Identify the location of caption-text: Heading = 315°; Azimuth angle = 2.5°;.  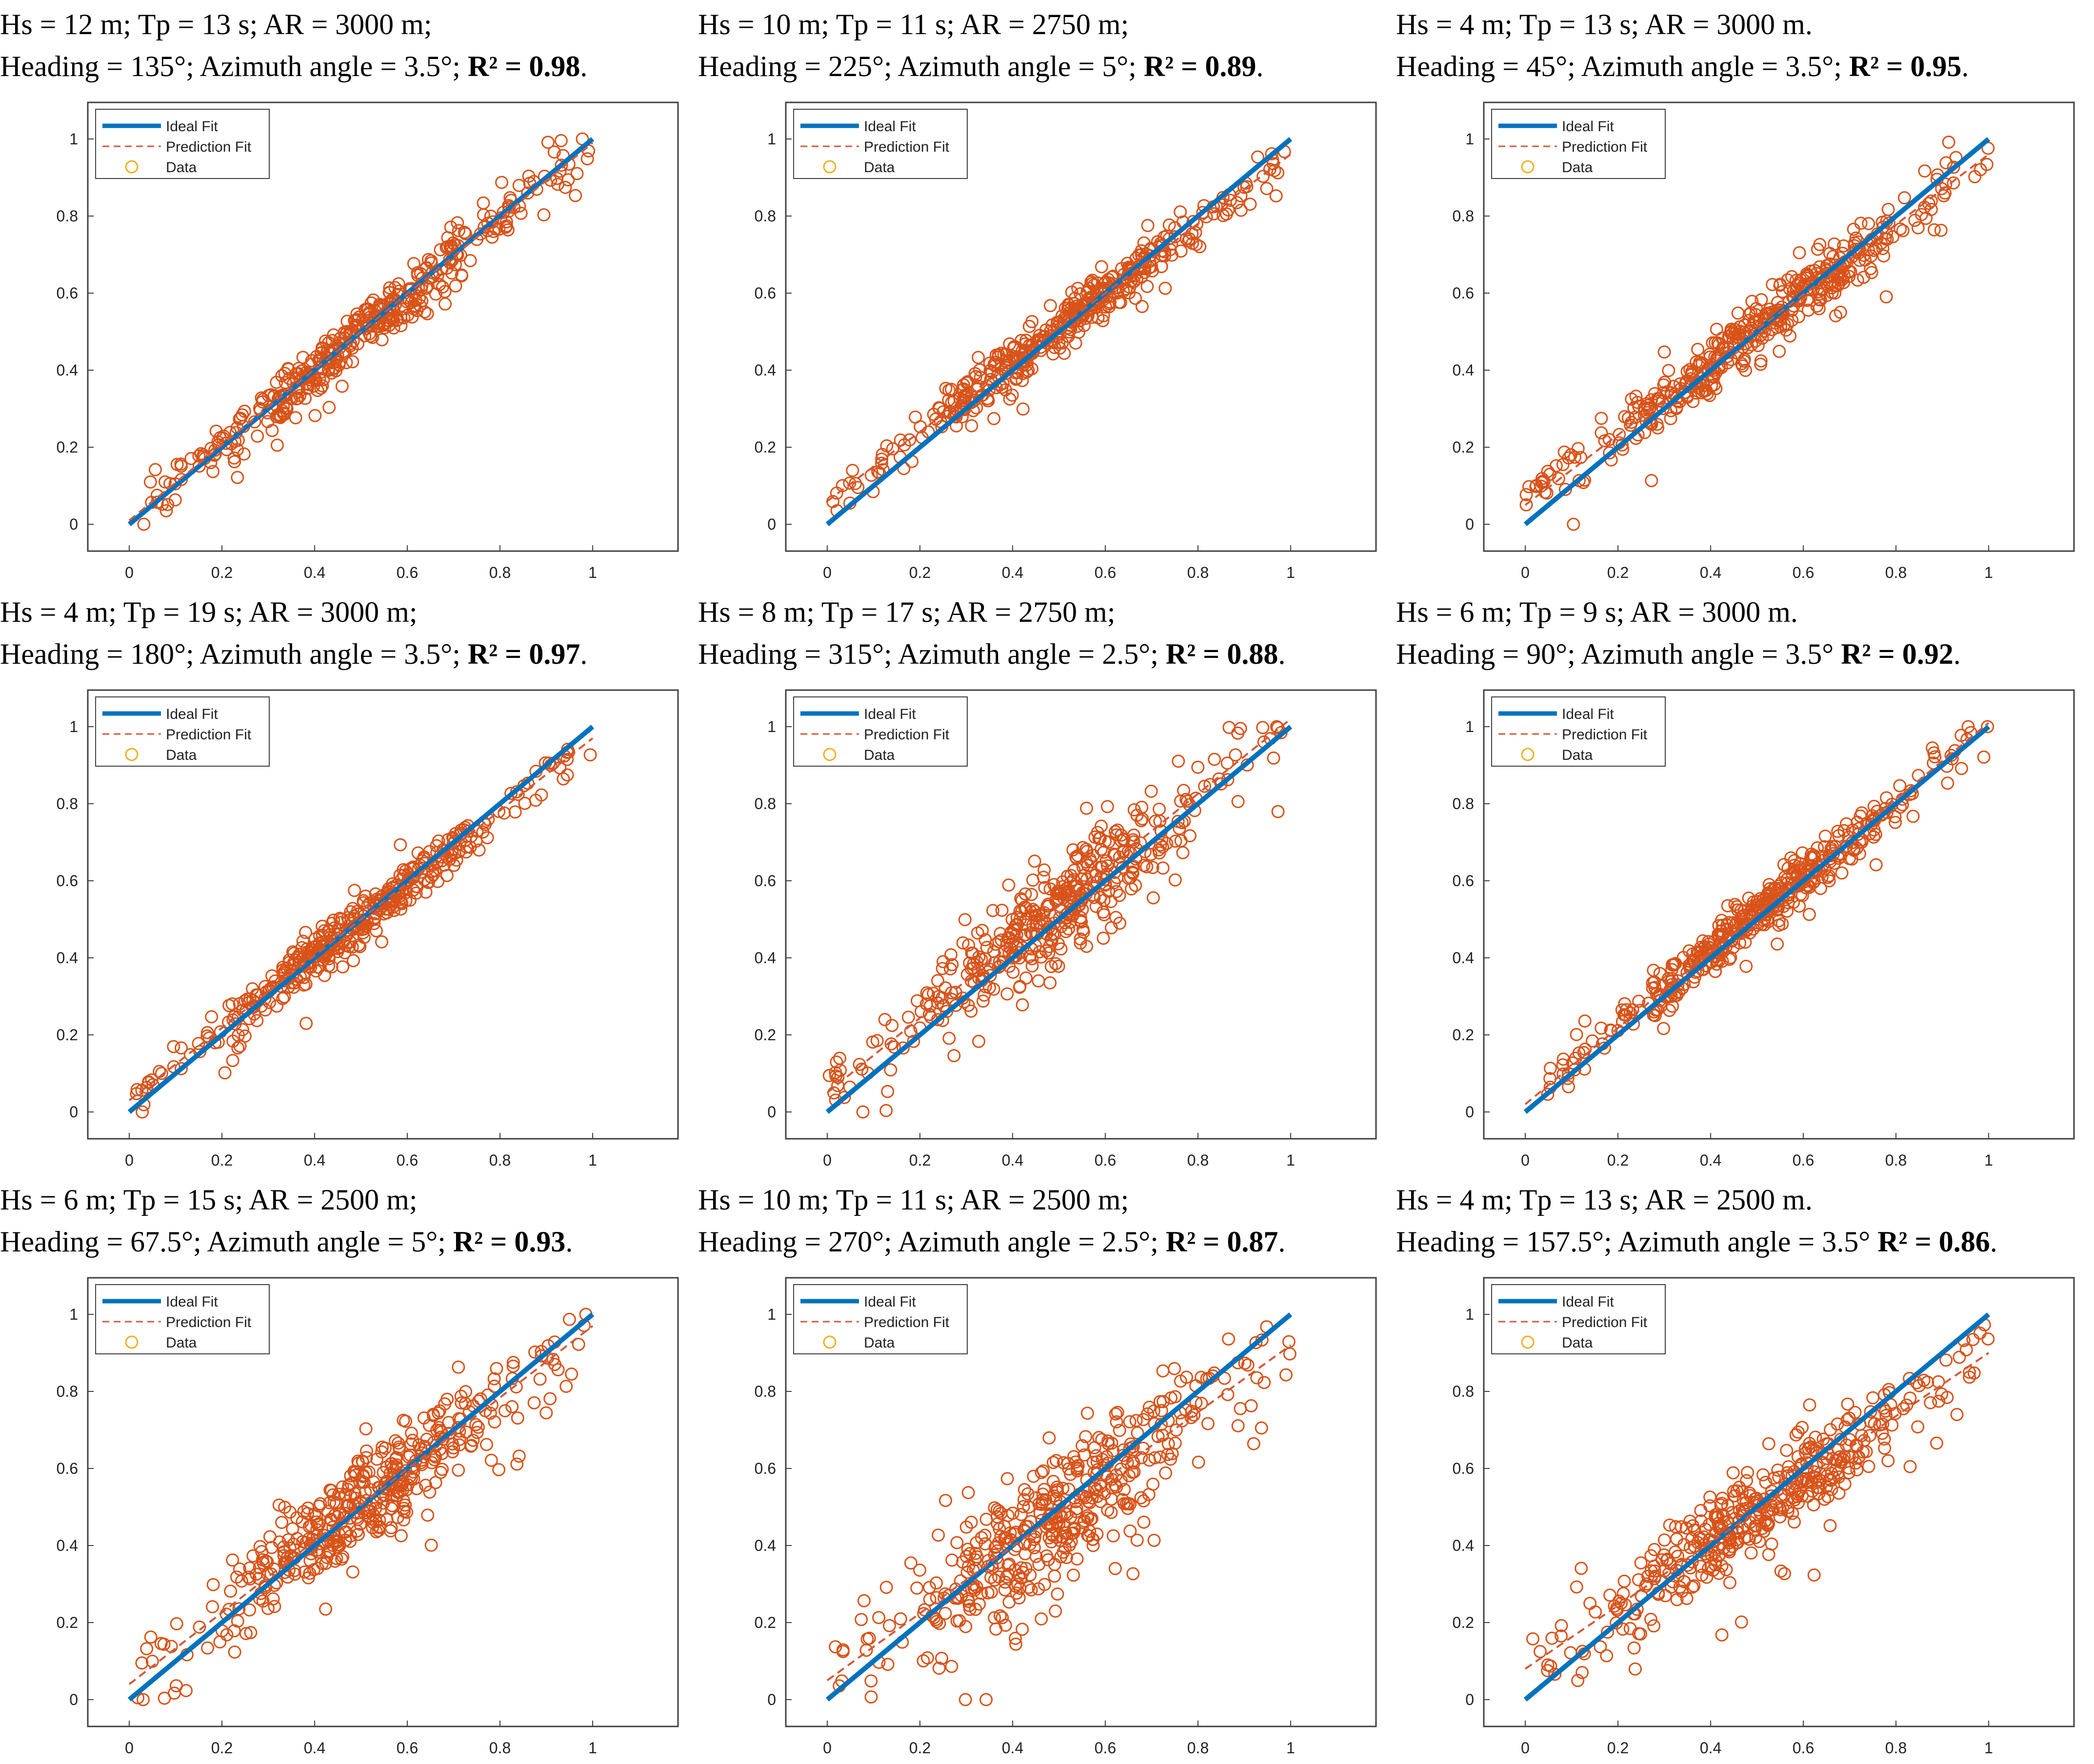
(932, 654).